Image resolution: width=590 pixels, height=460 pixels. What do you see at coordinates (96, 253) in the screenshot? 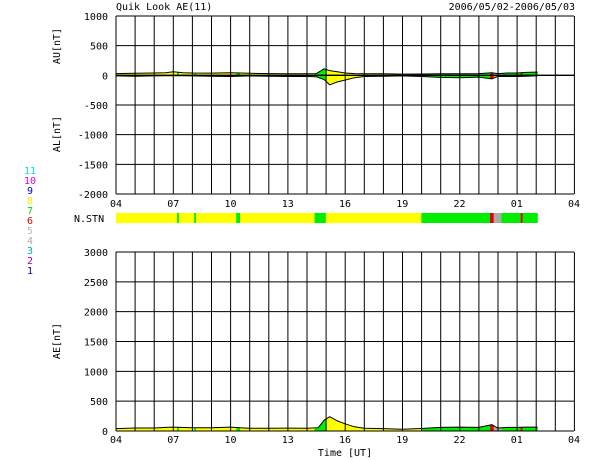
I see `y-tick-label: 3000` at bounding box center [96, 253].